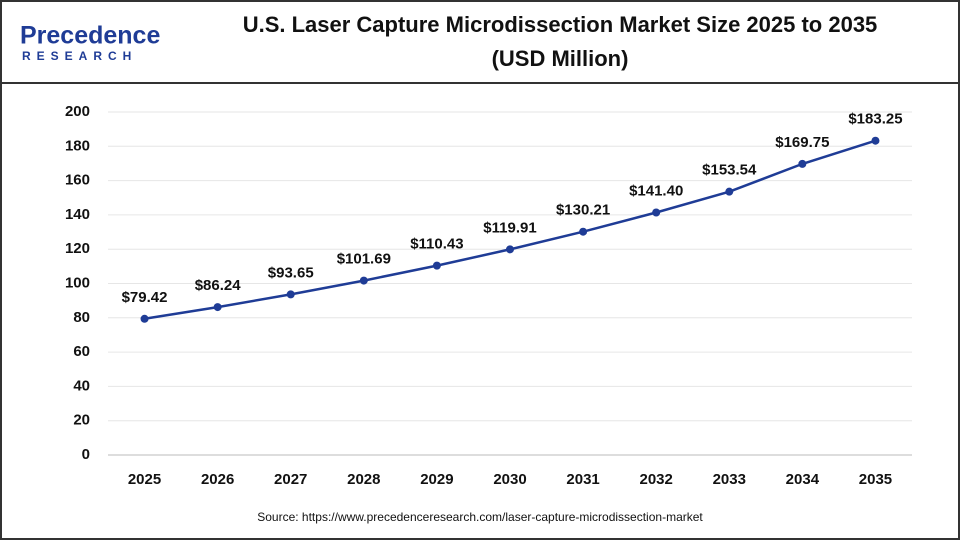 The image size is (960, 540). Describe the element at coordinates (875, 119) in the screenshot. I see `data-label: $183.25` at that location.